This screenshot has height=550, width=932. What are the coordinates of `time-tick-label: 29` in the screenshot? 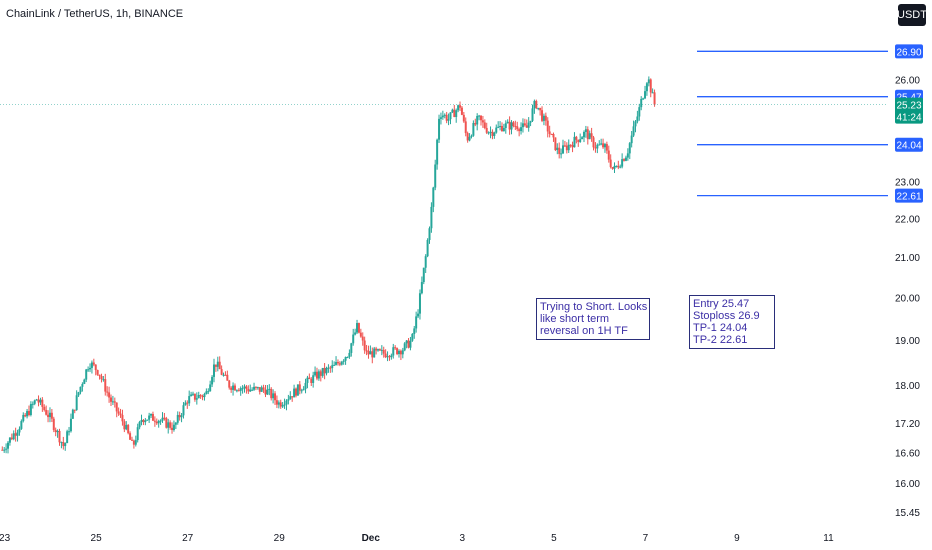 It's located at (280, 538).